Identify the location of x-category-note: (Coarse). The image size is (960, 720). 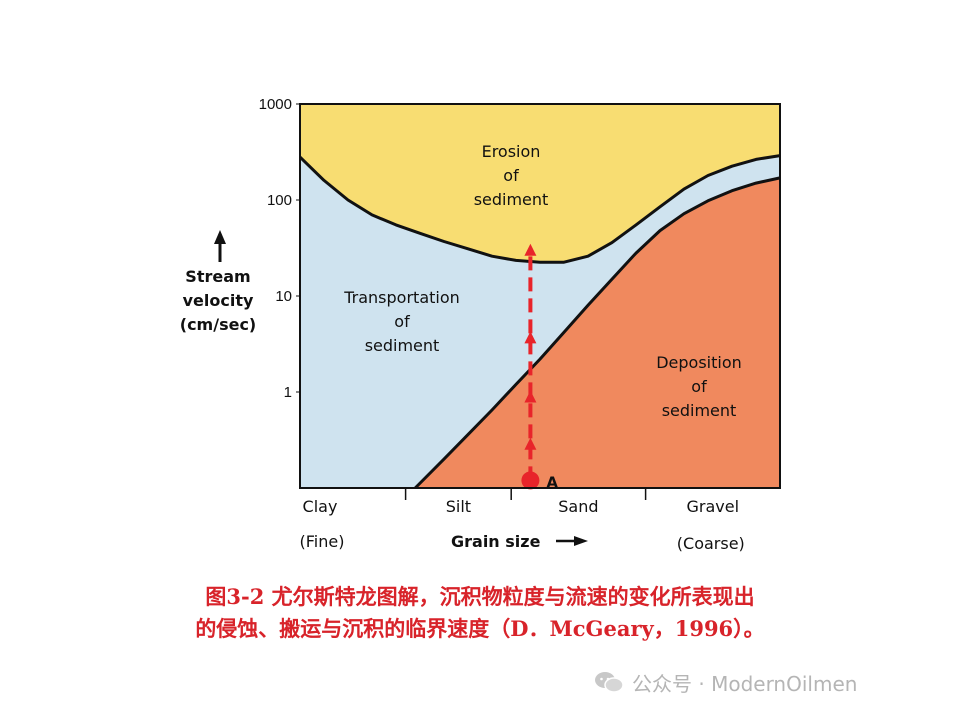
(711, 543).